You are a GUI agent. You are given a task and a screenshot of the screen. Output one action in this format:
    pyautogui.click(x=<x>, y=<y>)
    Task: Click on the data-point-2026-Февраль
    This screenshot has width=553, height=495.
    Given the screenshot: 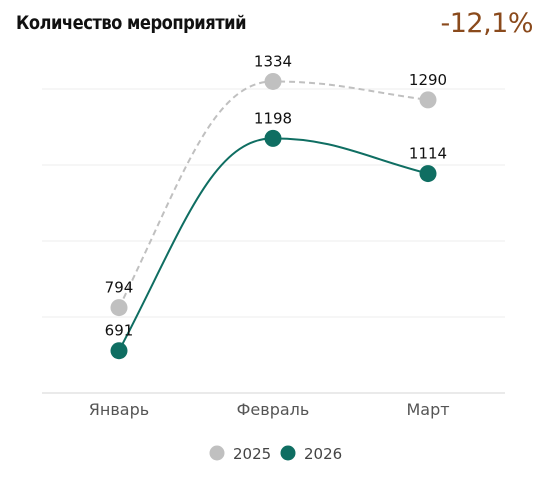 What is the action you would take?
    pyautogui.click(x=273, y=138)
    